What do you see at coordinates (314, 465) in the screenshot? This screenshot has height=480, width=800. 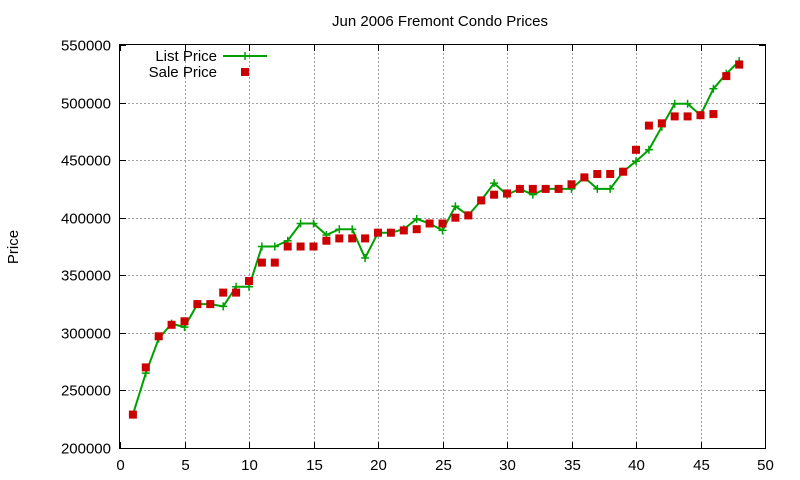 I see `x-tick-label: 15` at bounding box center [314, 465].